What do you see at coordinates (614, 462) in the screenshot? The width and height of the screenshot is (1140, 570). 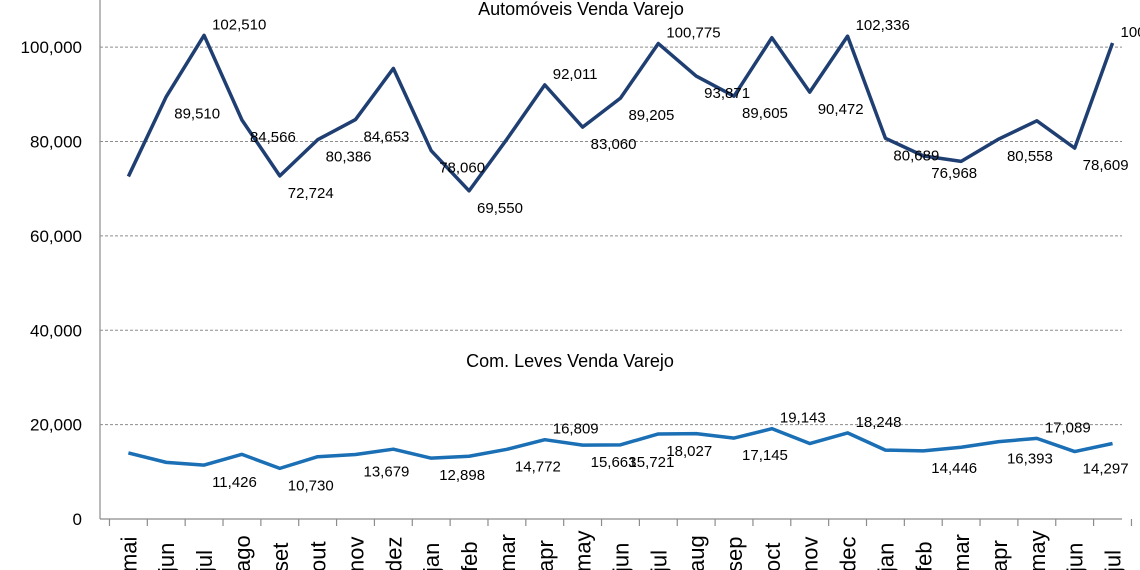 I see `data-label: 15,663` at bounding box center [614, 462].